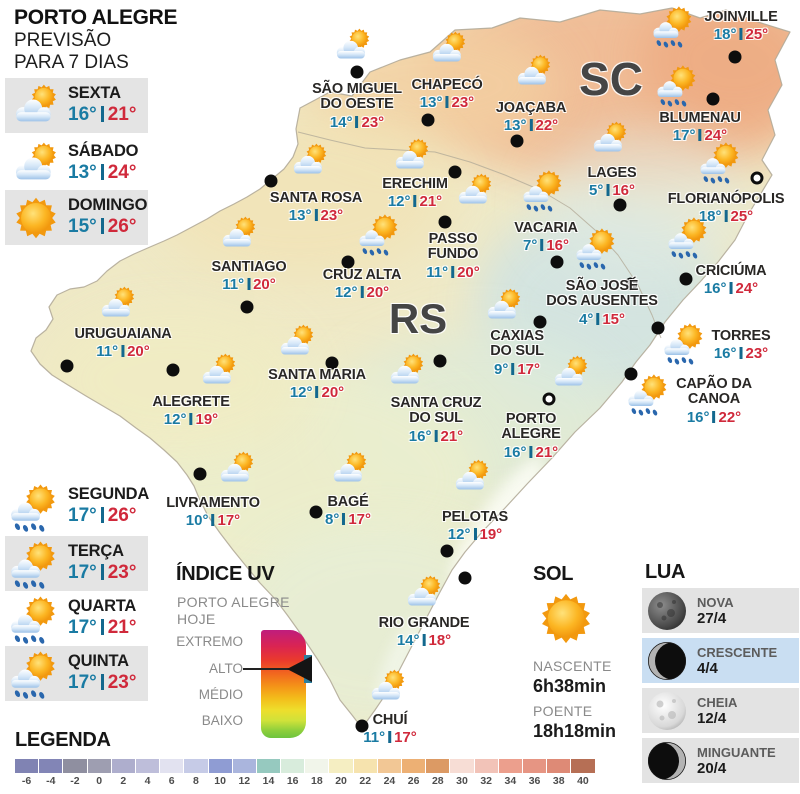  I want to click on city-name: SANTA ROSA, so click(316, 198).